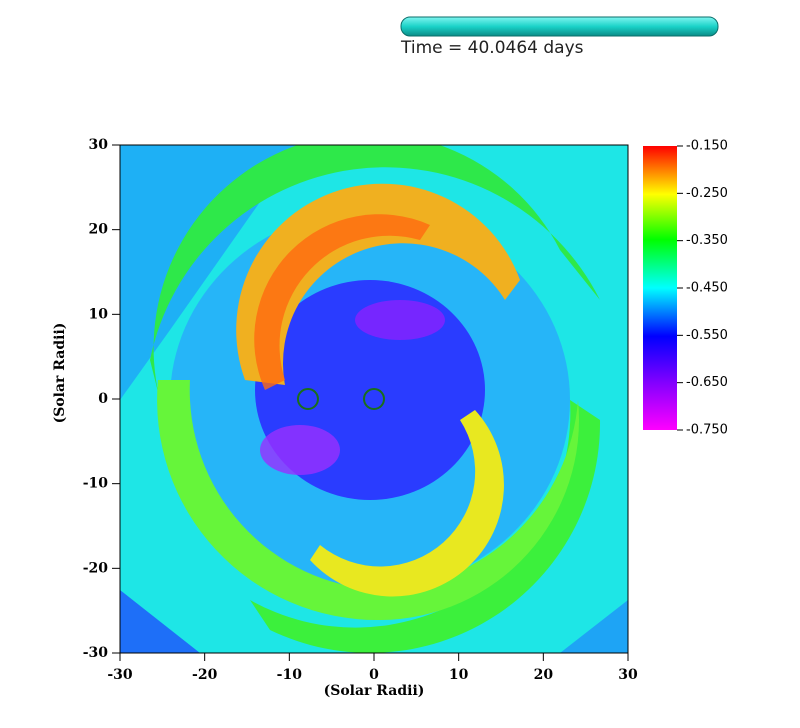  What do you see at coordinates (707, 146) in the screenshot?
I see `colorbar-tick-label: -0.150` at bounding box center [707, 146].